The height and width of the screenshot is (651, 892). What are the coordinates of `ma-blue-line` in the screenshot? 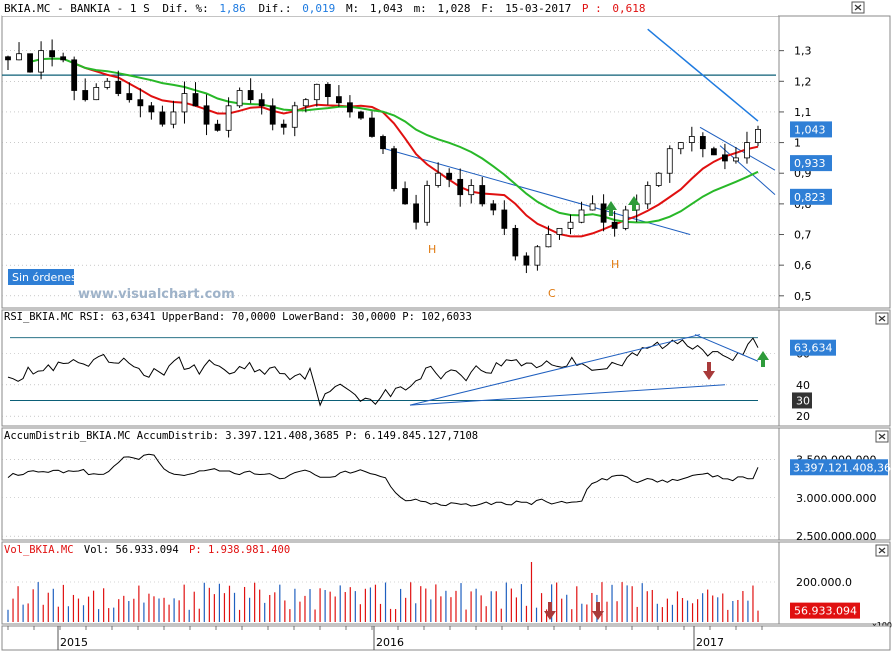 It's located at (703, 75).